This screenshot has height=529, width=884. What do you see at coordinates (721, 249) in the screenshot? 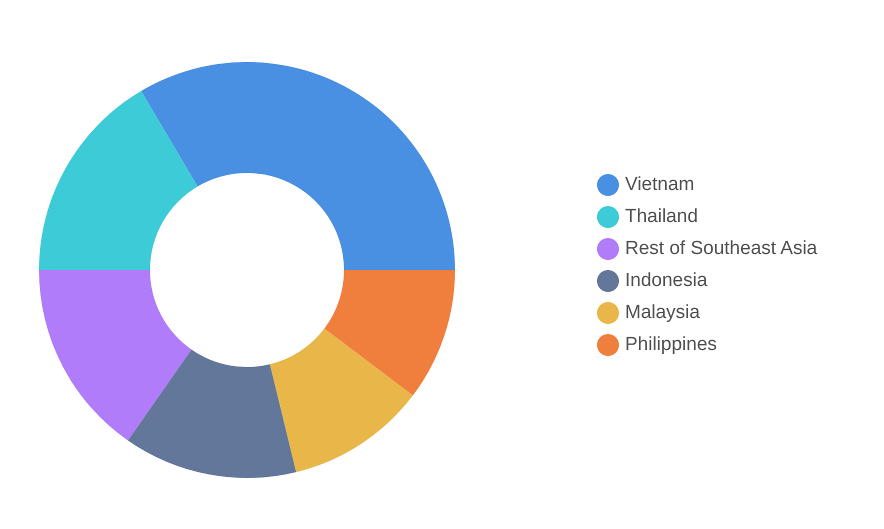
I see `legend-label: Rest of Southeast Asia` at bounding box center [721, 249].